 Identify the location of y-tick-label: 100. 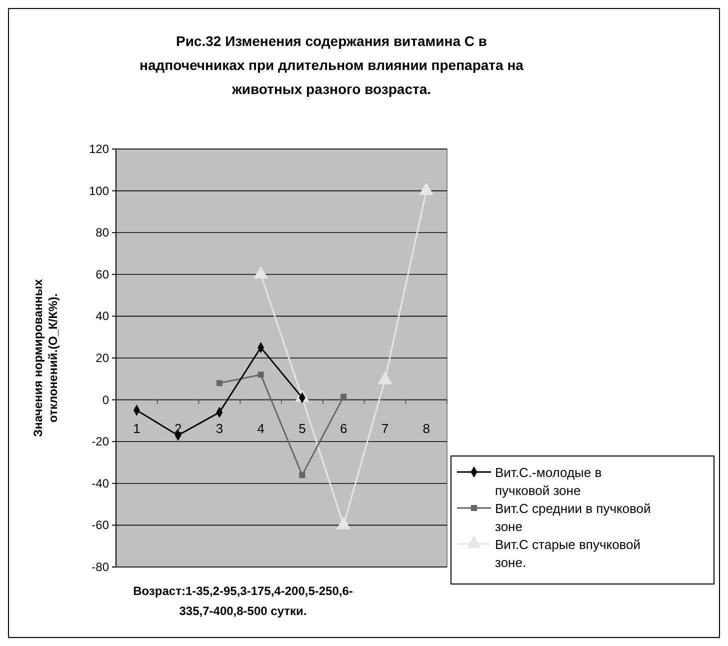
(99, 191).